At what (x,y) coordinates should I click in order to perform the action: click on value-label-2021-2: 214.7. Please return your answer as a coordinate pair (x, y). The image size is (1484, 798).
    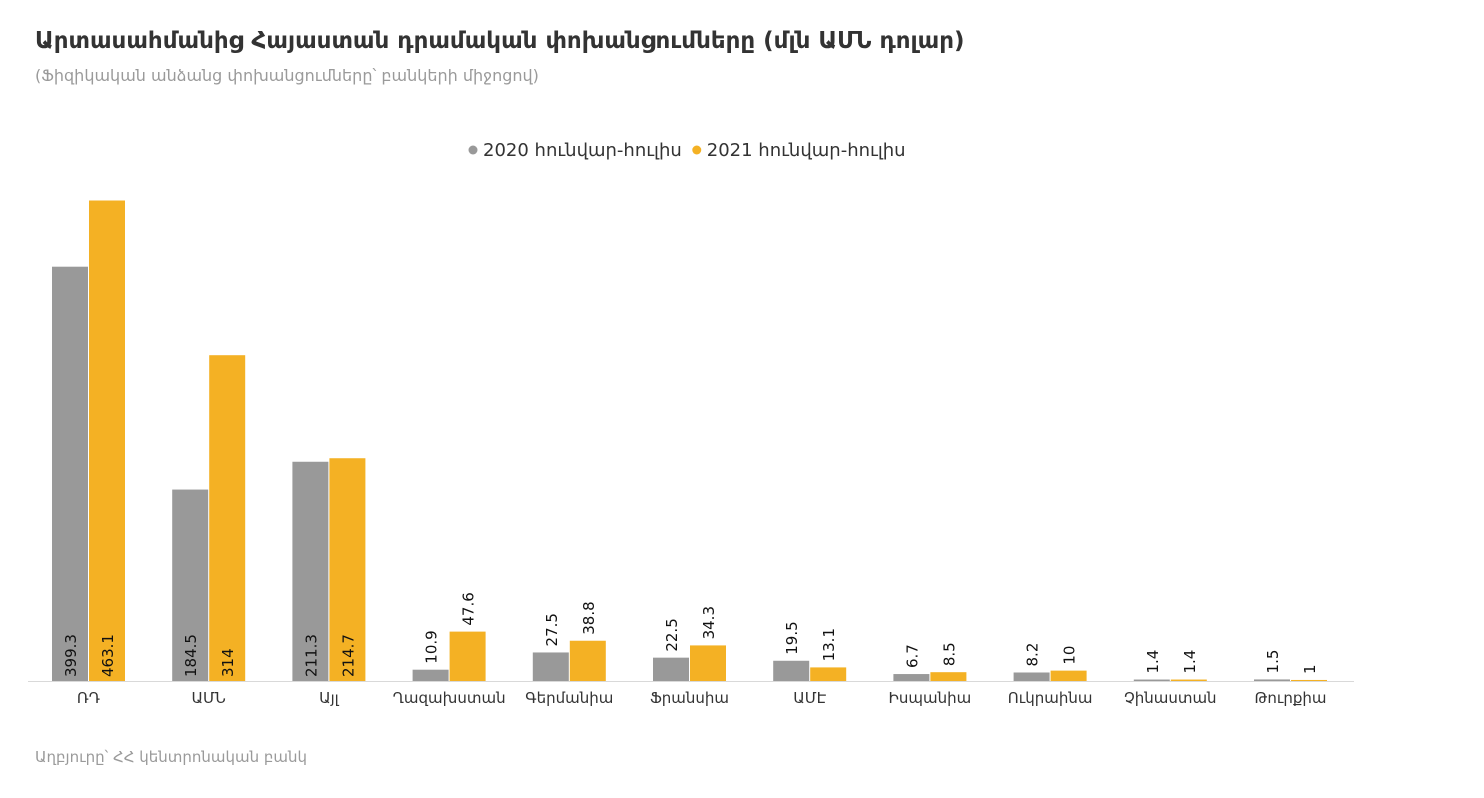
    Looking at the image, I should click on (348, 655).